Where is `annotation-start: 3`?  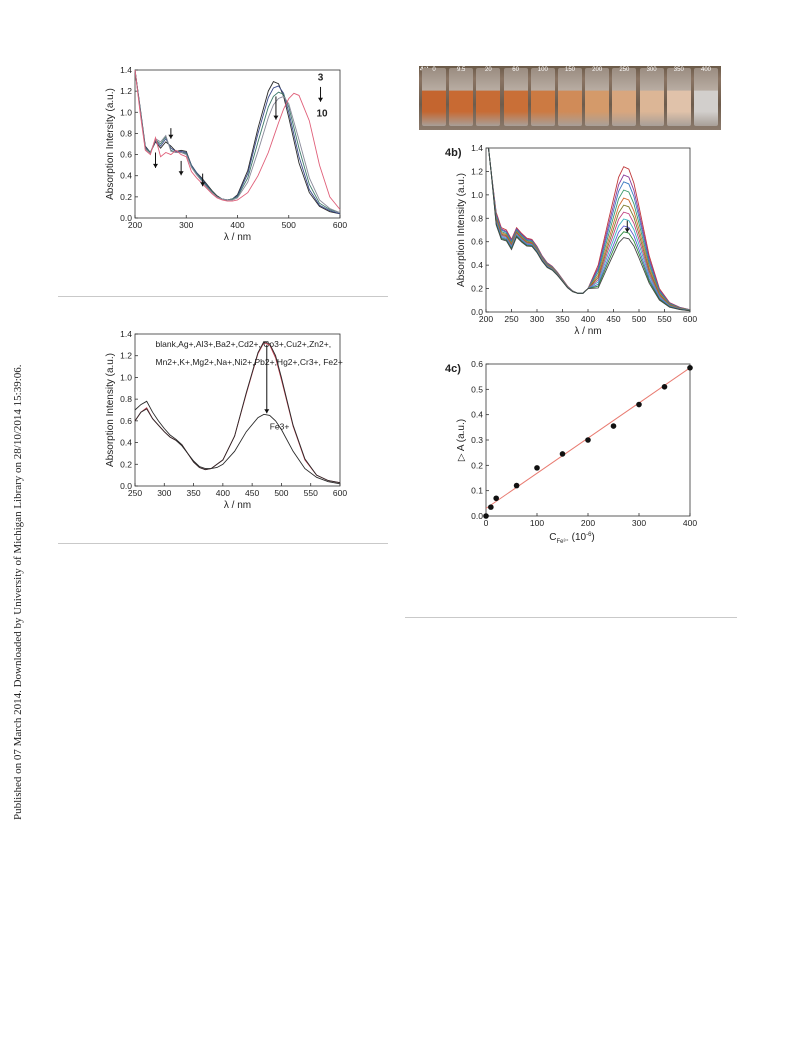
annotation-start: 3 is located at coordinates (321, 78).